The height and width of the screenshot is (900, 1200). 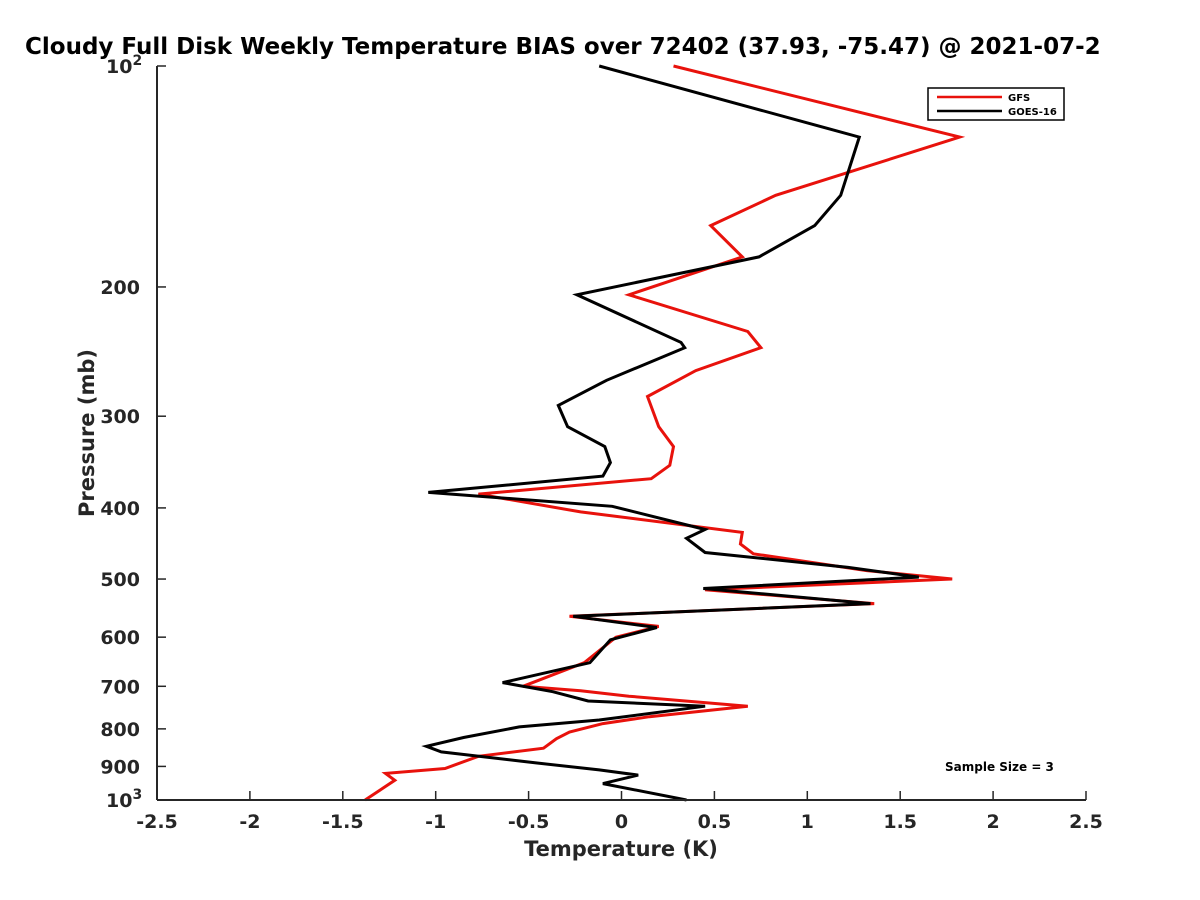 What do you see at coordinates (120, 687) in the screenshot?
I see `y-tick-label: 700` at bounding box center [120, 687].